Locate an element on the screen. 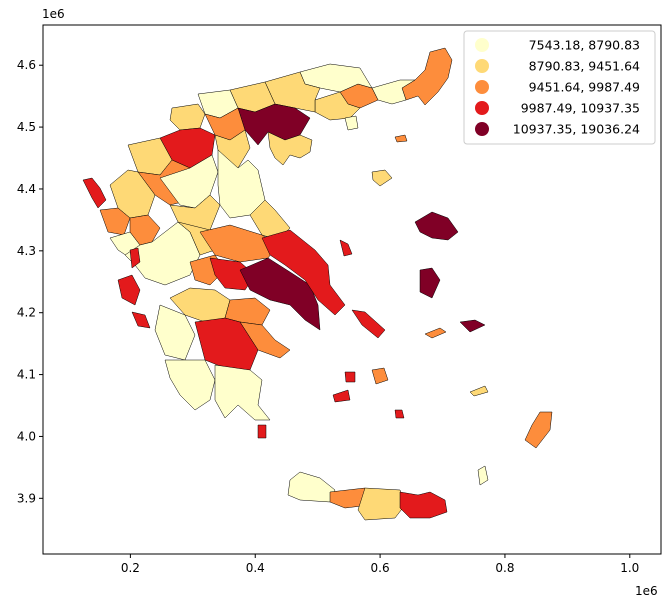 The height and width of the screenshot is (607, 671). region-kavala is located at coordinates (337, 106).